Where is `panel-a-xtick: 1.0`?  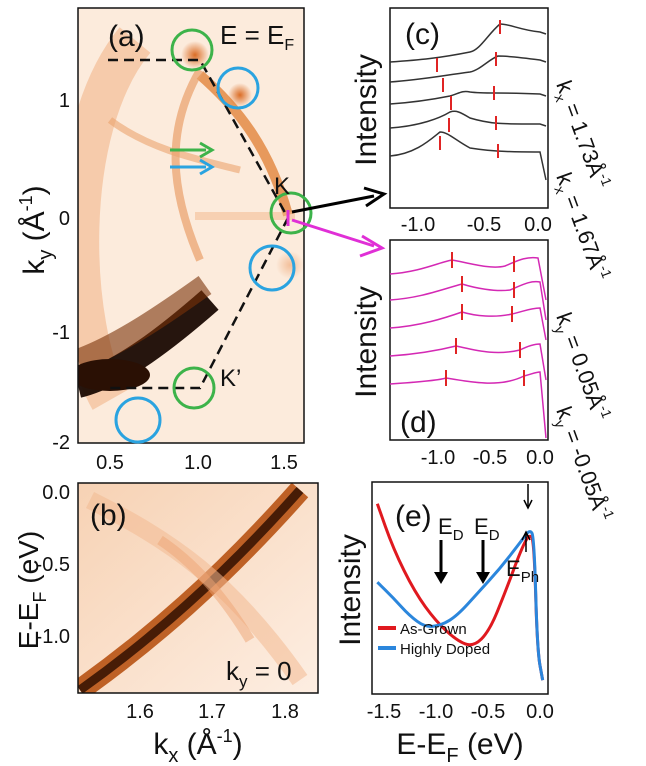 panel-a-xtick: 1.0 is located at coordinates (198, 463).